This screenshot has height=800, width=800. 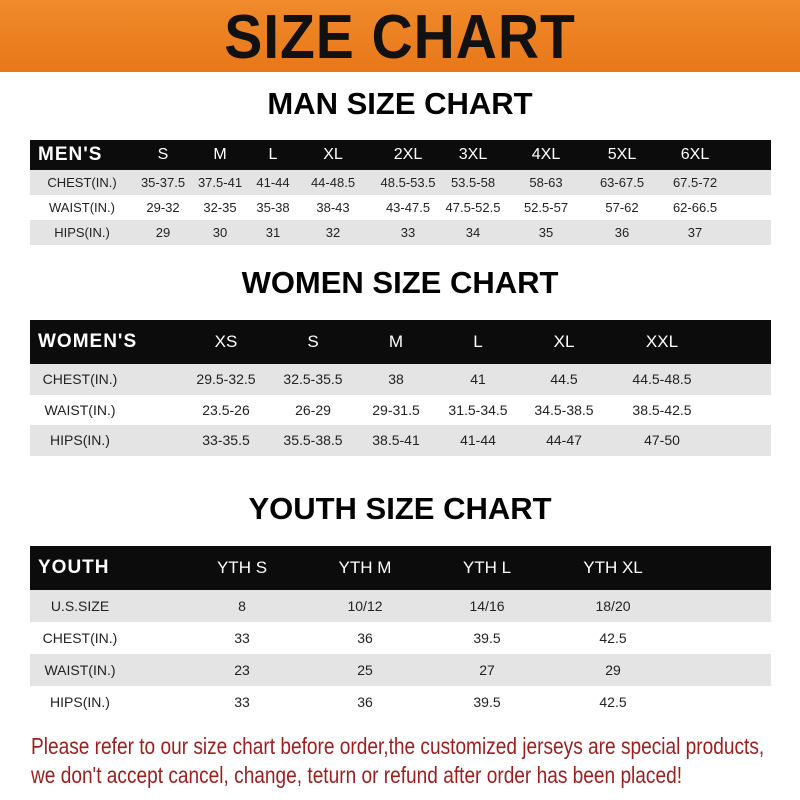 I want to click on size-column-header: YTH XL, so click(x=613, y=567).